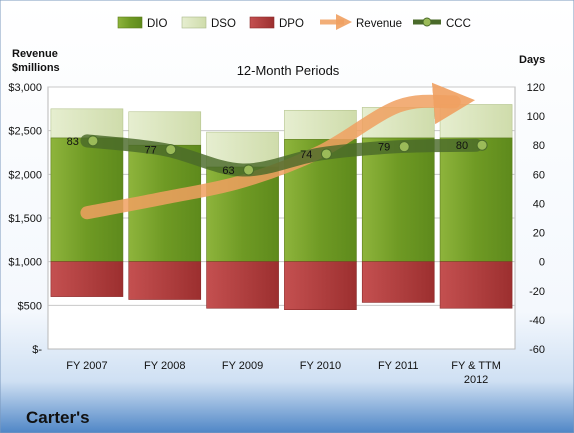  Describe the element at coordinates (288, 70) in the screenshot. I see `chart-title: 12-Month Periods` at that location.